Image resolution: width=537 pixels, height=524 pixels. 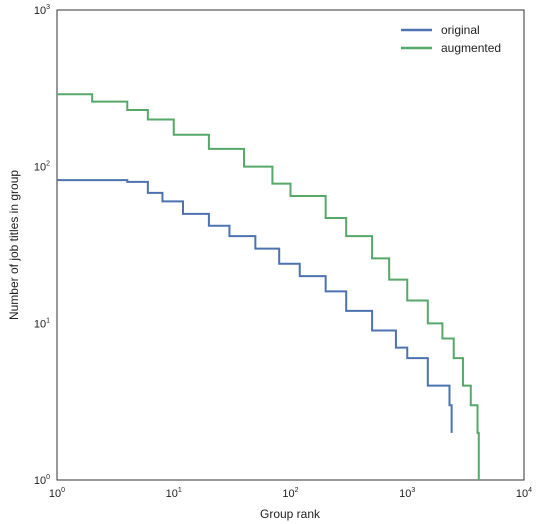 I want to click on x-tick-label: 10⁰, so click(x=57, y=493).